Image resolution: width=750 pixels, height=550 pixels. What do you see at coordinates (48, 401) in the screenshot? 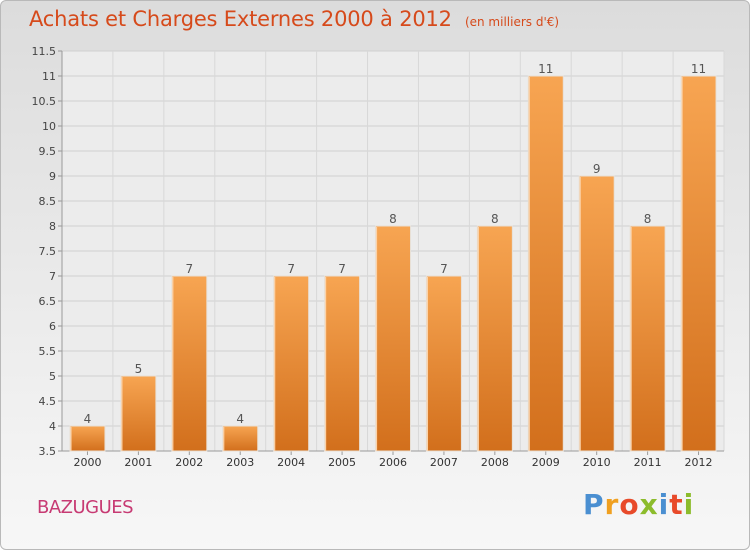
I see `y-tick-label: 4.5` at bounding box center [48, 401].